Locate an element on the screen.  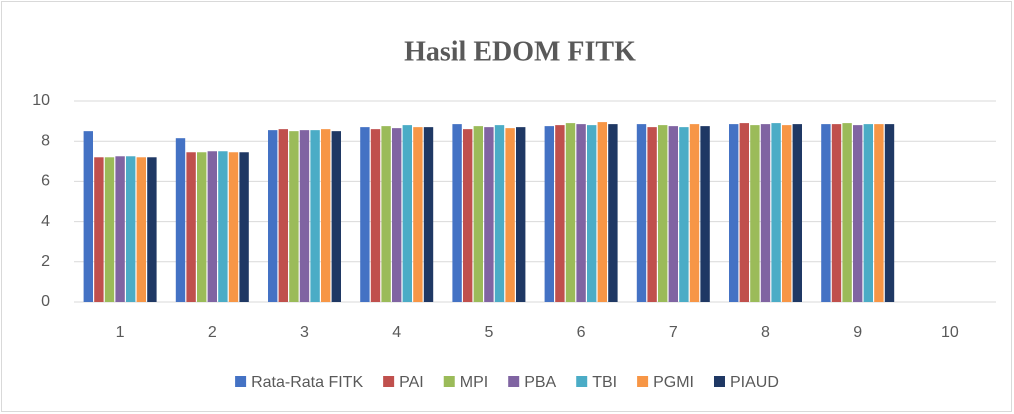
legend-label: TBI is located at coordinates (604, 382).